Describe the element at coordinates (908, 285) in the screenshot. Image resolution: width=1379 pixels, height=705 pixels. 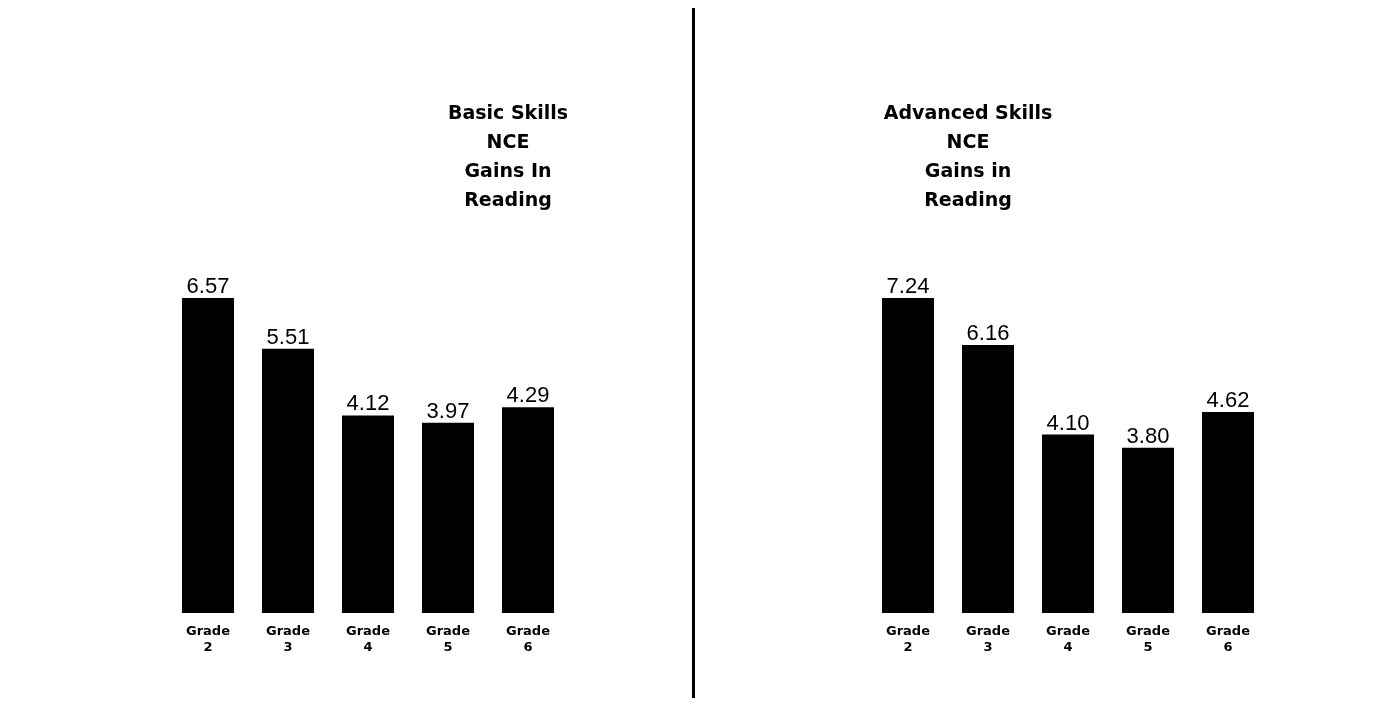
I see `data-label: 7.24` at that location.